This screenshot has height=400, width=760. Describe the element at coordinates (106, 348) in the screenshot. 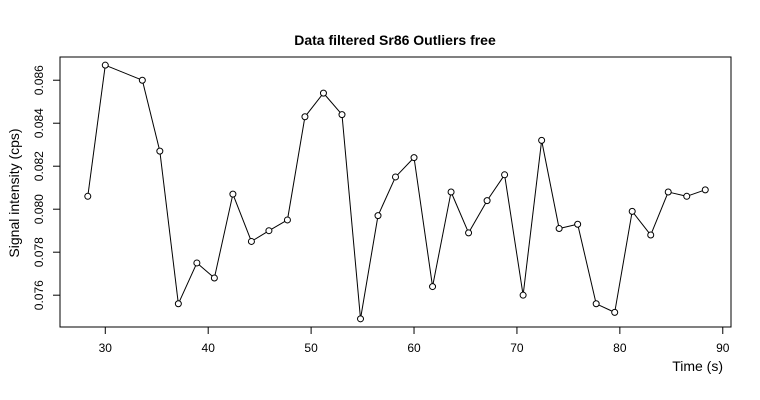

I see `x-tick-label: 30` at that location.